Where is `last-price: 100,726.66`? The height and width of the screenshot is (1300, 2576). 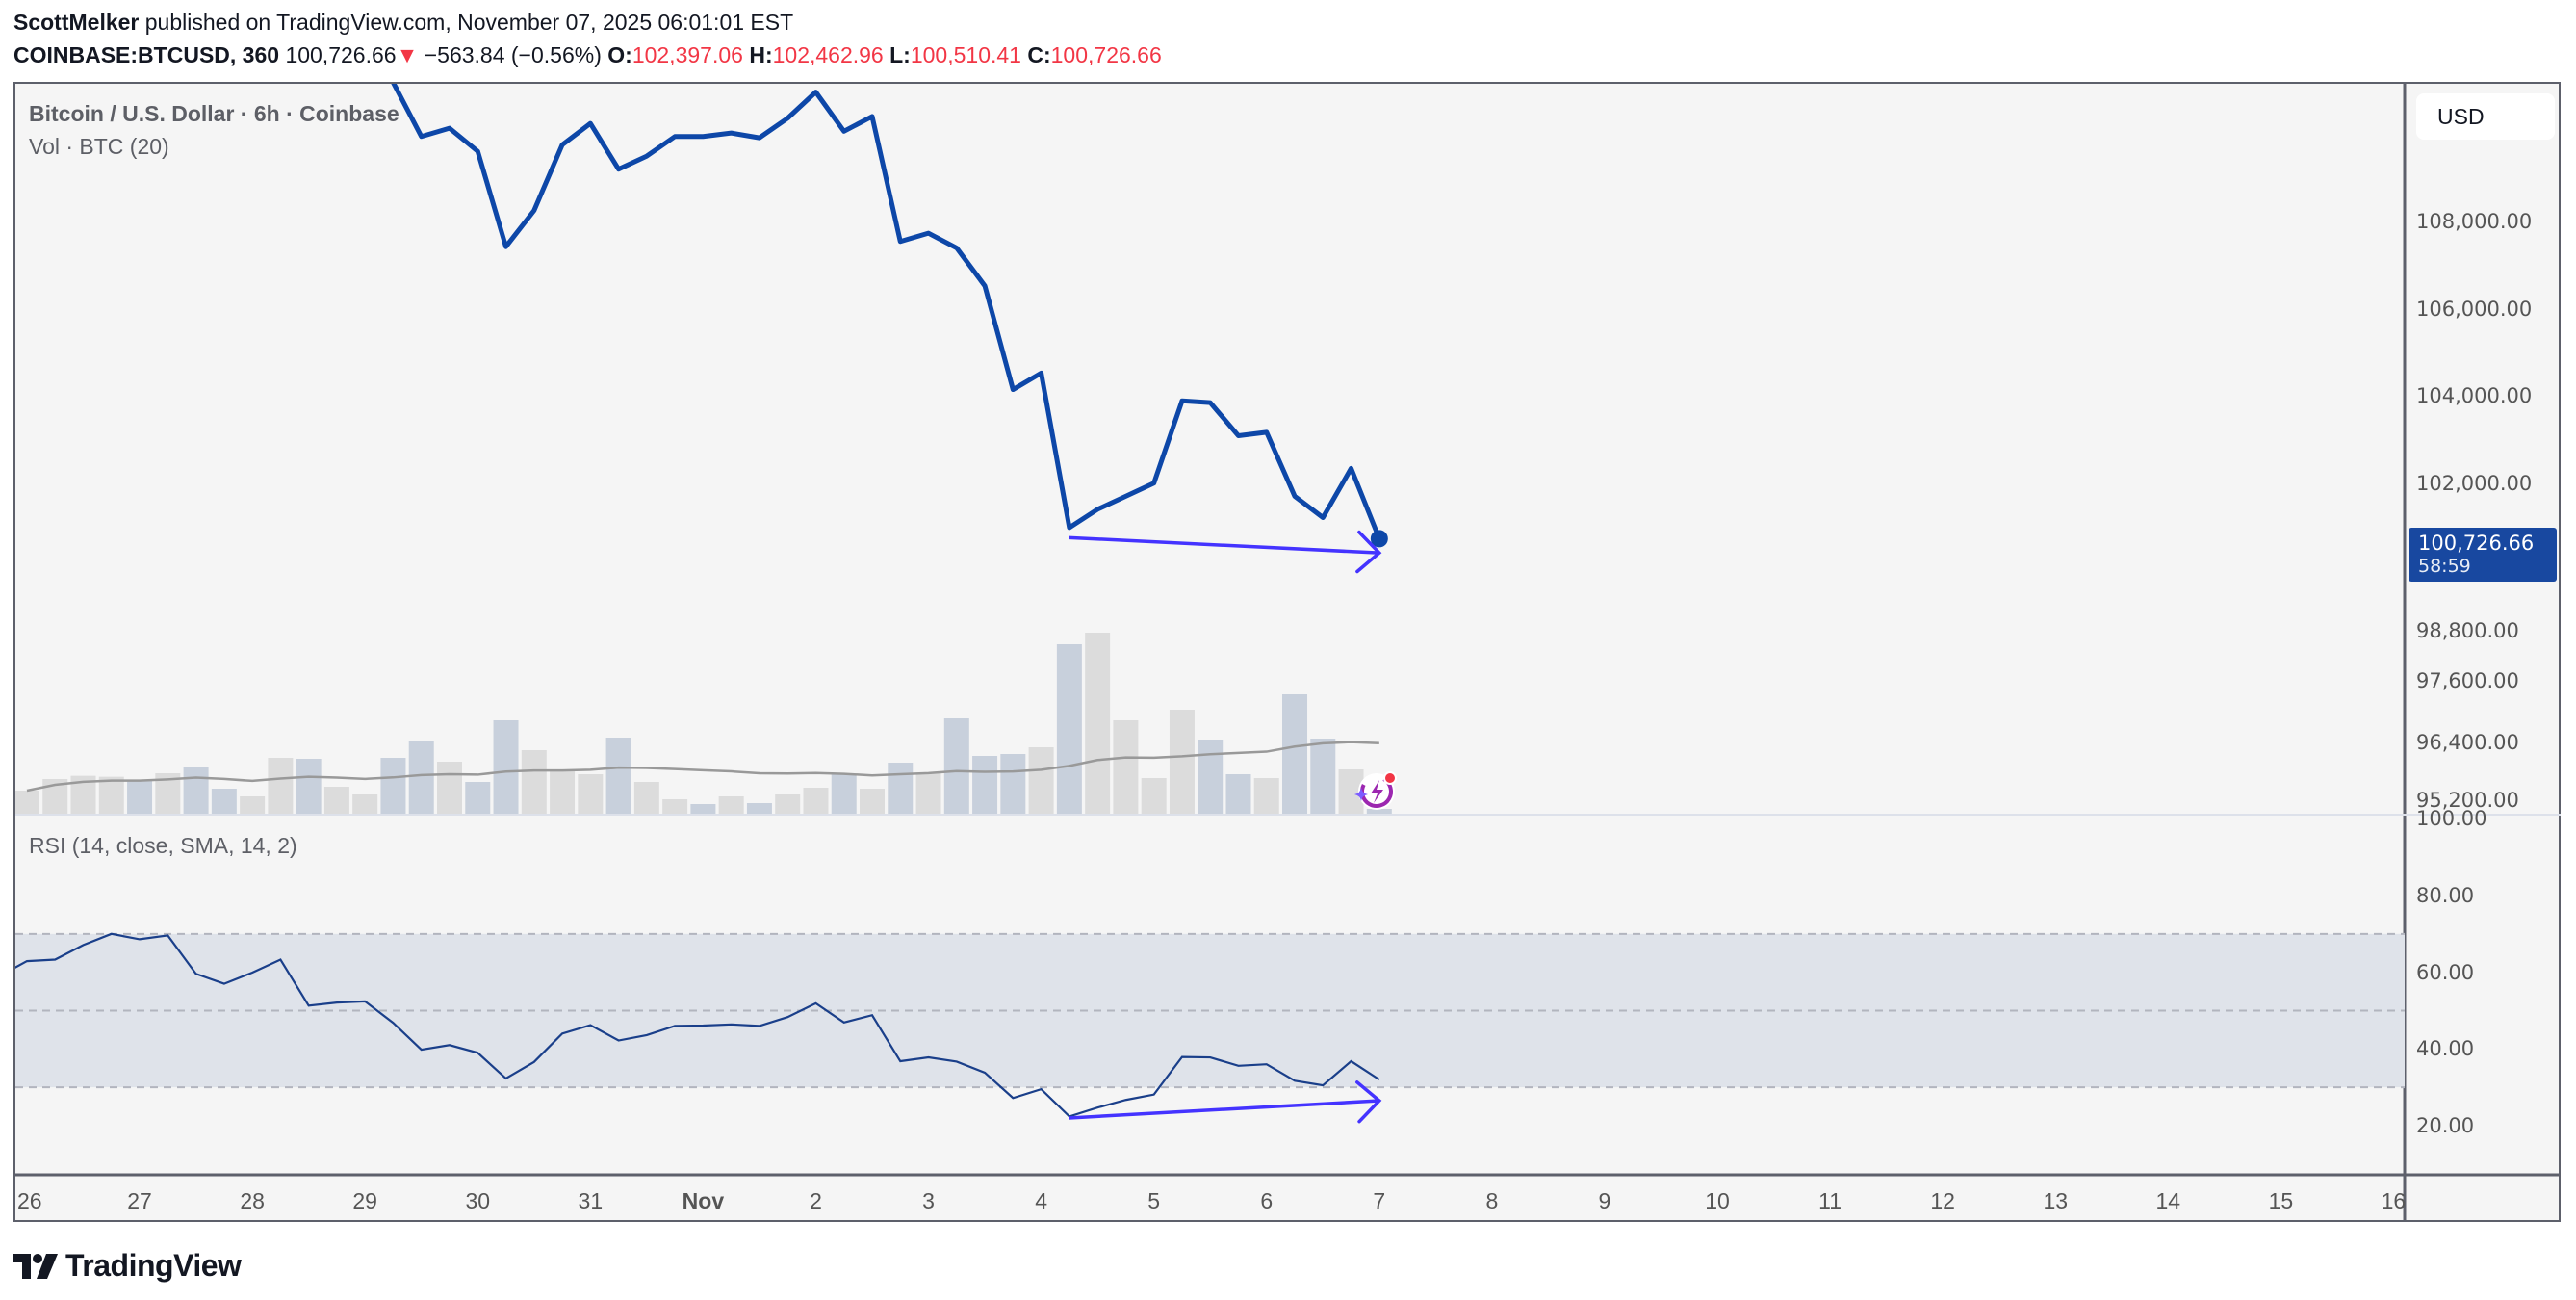
last-price: 100,726.66 is located at coordinates (341, 55).